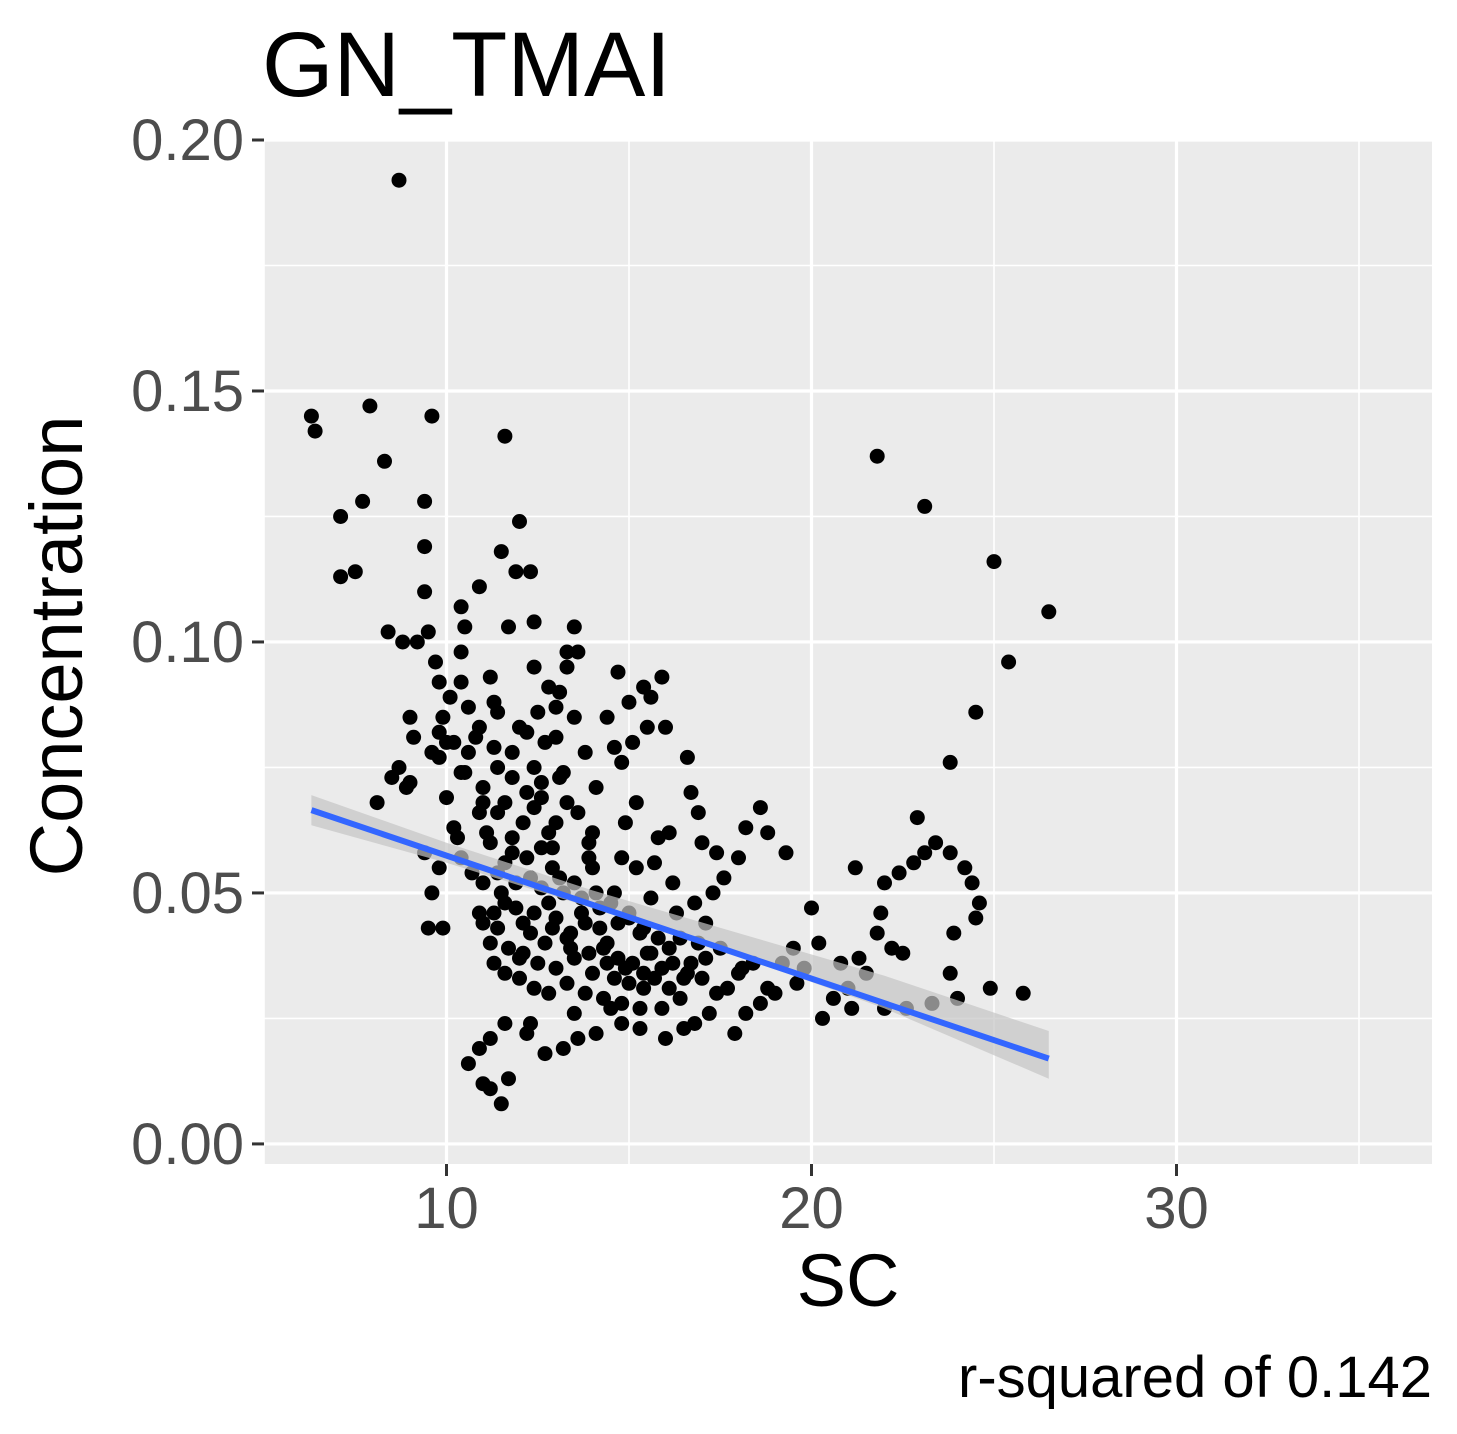  I want to click on y-tick-label: 0.15, so click(187, 391).